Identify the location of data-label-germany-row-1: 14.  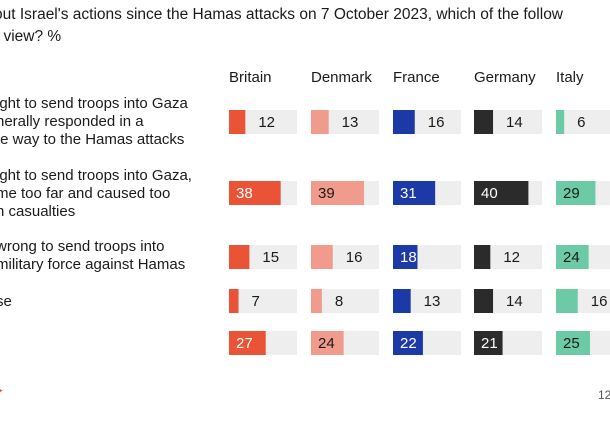
(514, 122).